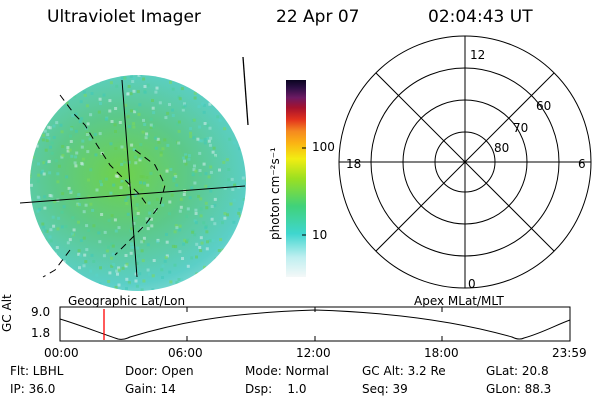 This screenshot has width=600, height=400. Describe the element at coordinates (582, 164) in the screenshot. I see `mlt-label-6: 6` at that location.